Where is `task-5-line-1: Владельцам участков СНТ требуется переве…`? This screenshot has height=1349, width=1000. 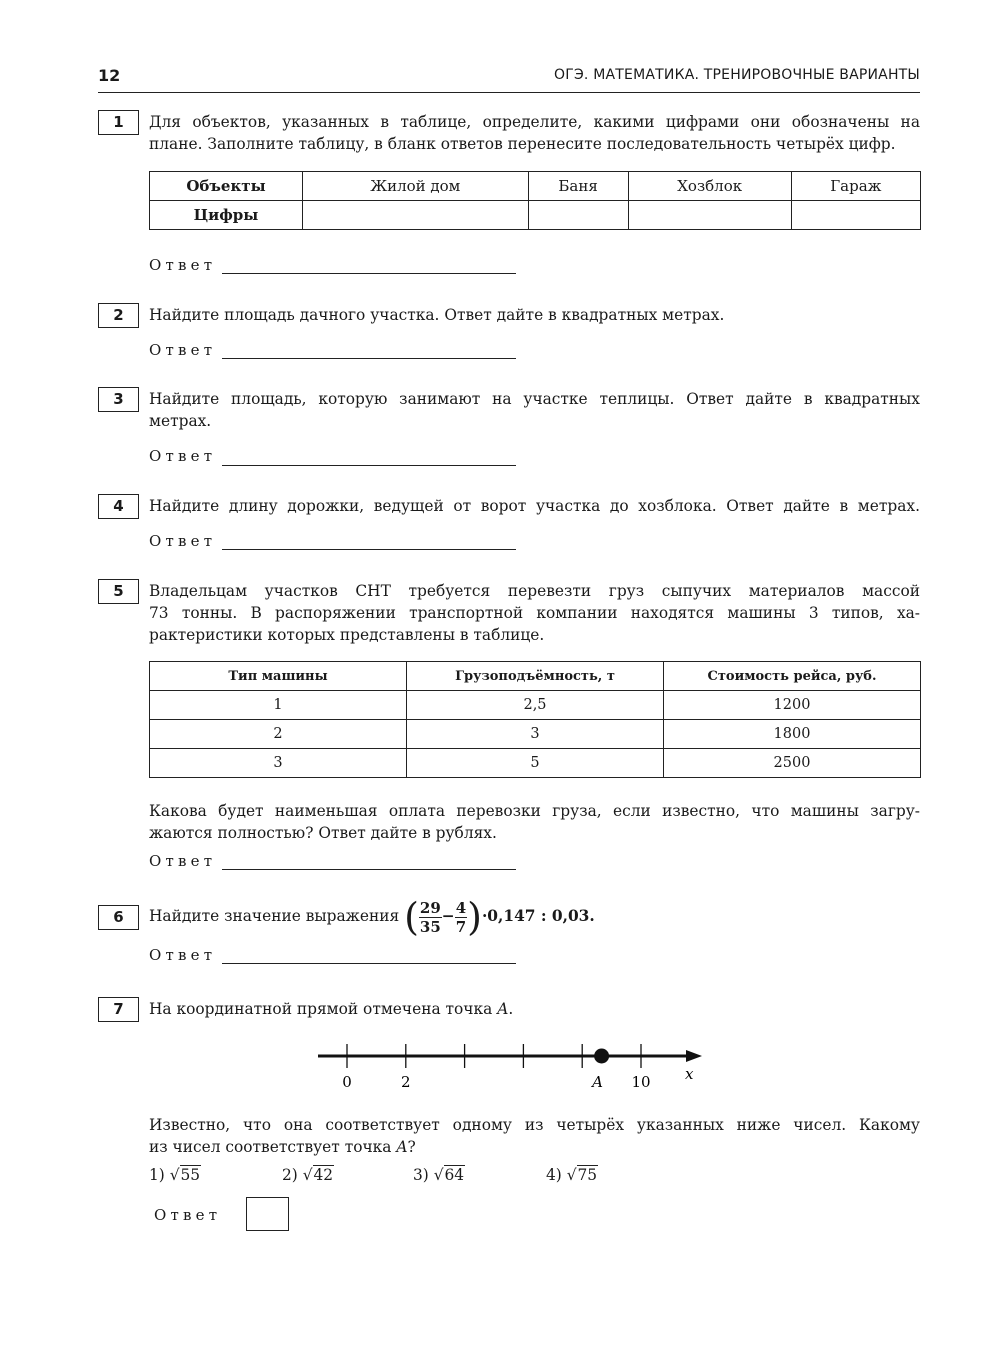
task-5-line-1: Владельцам участков СНТ требуется переве… is located at coordinates (534, 591).